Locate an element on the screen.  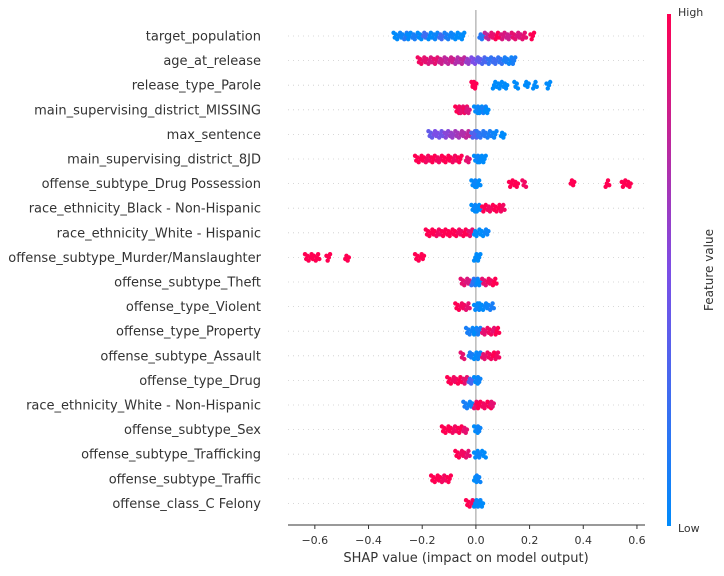
x-tick-label: 0.0 is located at coordinates (476, 540).